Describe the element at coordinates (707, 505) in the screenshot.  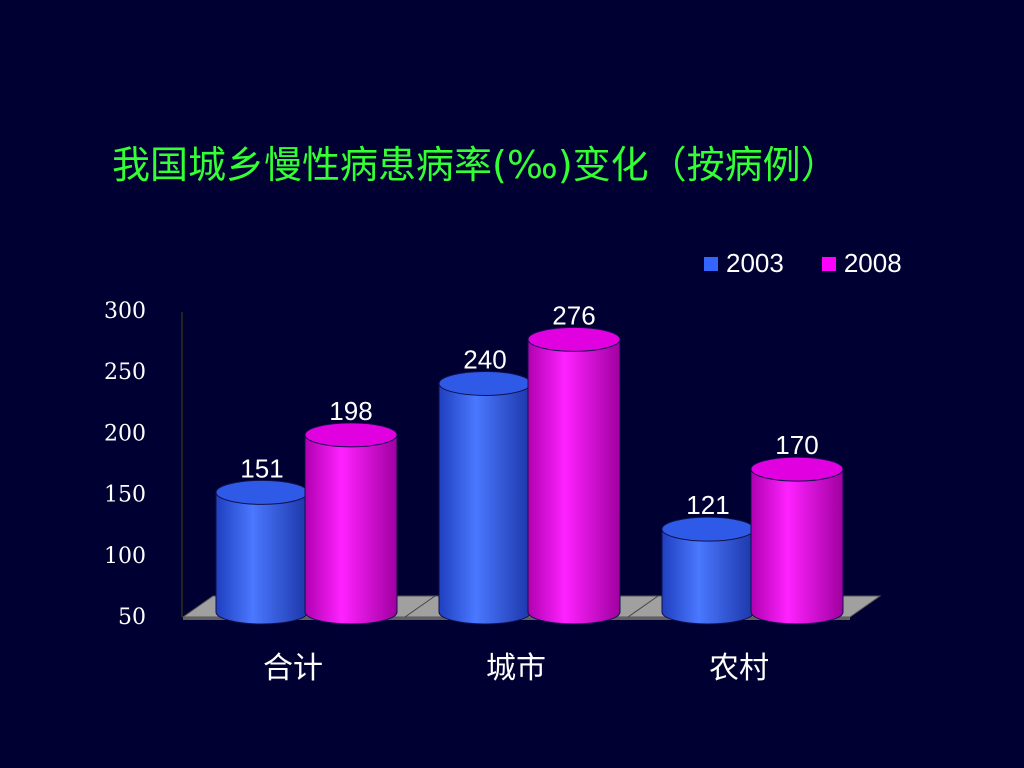
I see `data-label: 121` at that location.